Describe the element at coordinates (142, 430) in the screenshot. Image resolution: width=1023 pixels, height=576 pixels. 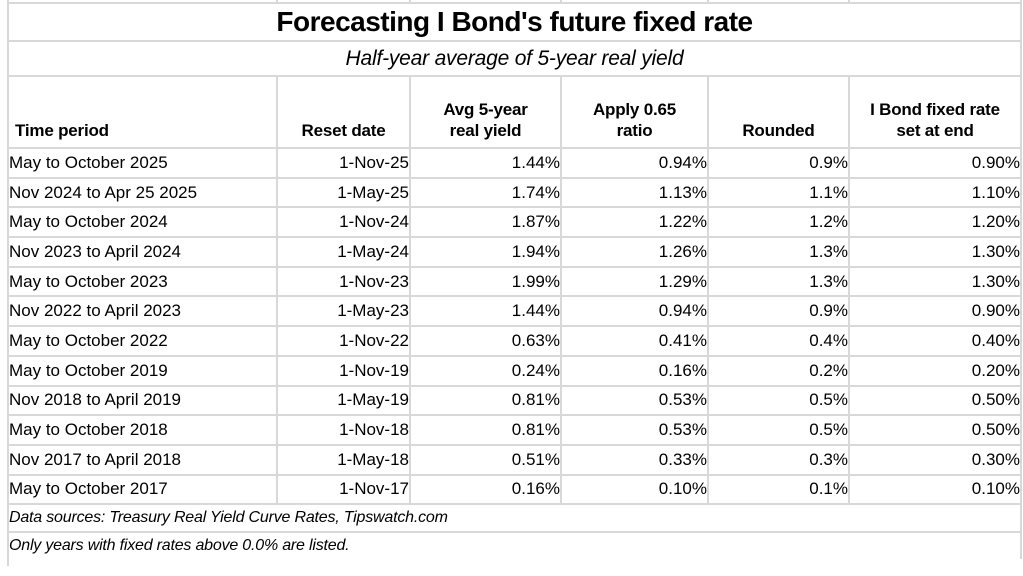
I see `cell-time-period: May to October 2018` at that location.